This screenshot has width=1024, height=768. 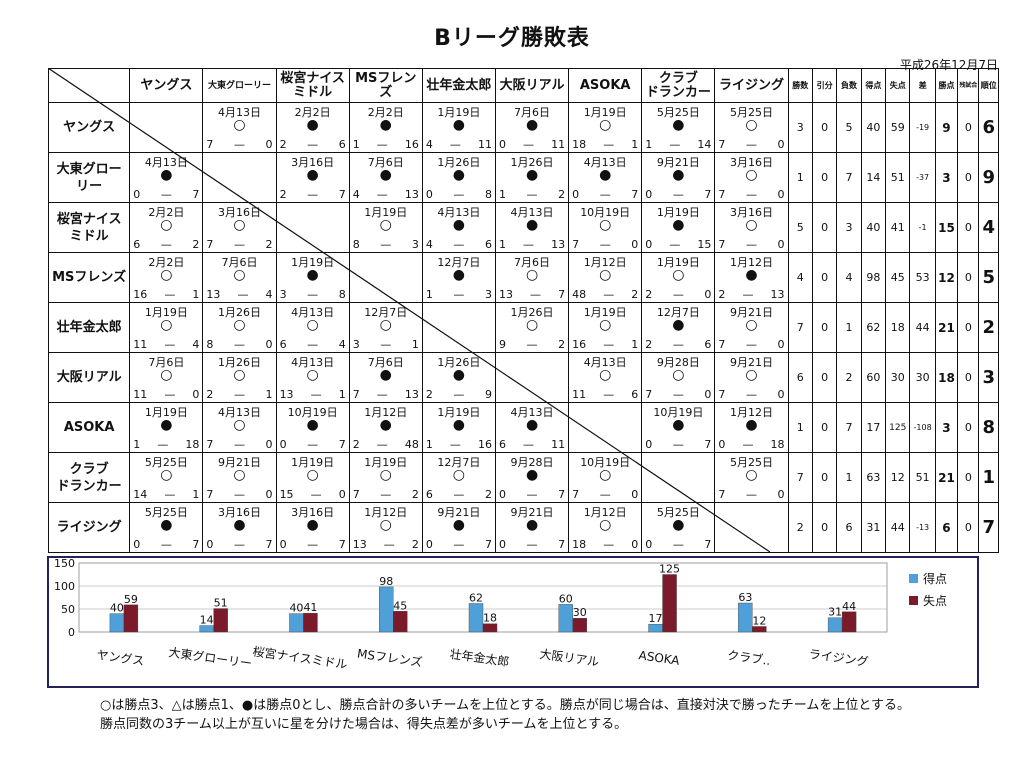 I want to click on match-cell: 5月25日 ● 0—7, so click(x=678, y=527).